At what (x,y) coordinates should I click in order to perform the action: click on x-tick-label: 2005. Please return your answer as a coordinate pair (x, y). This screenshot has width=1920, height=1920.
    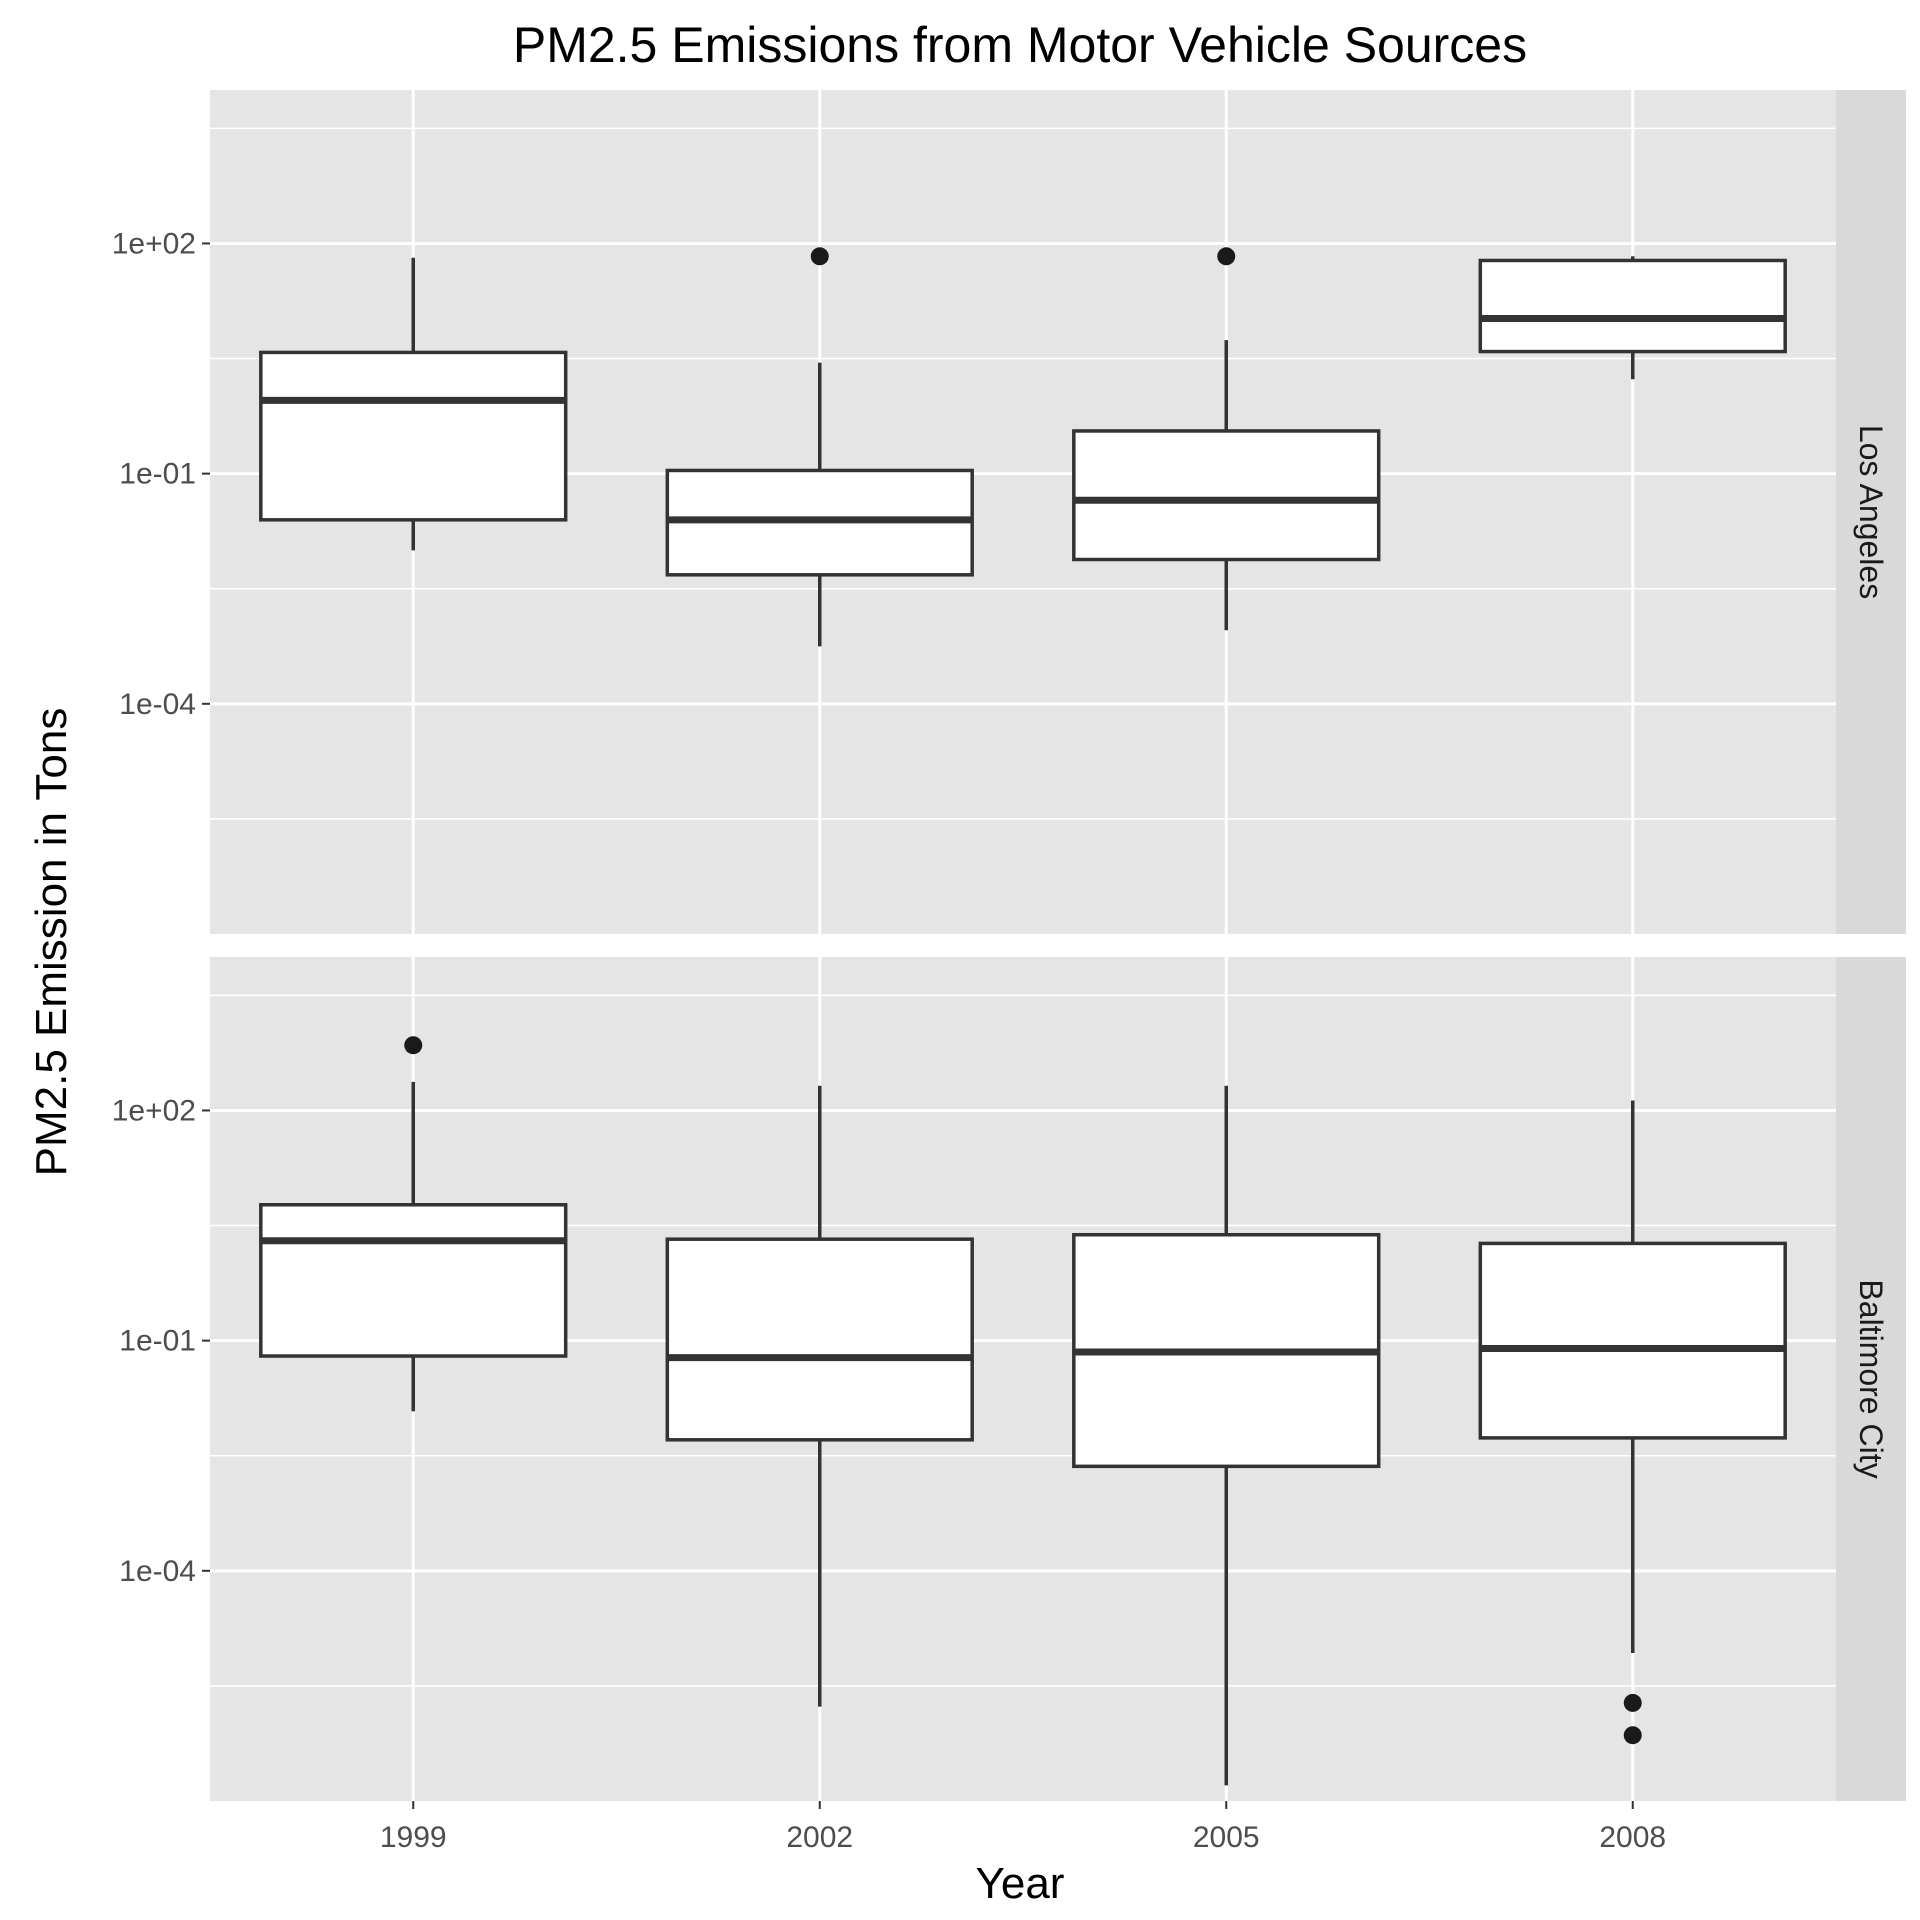
    Looking at the image, I should click on (1226, 1837).